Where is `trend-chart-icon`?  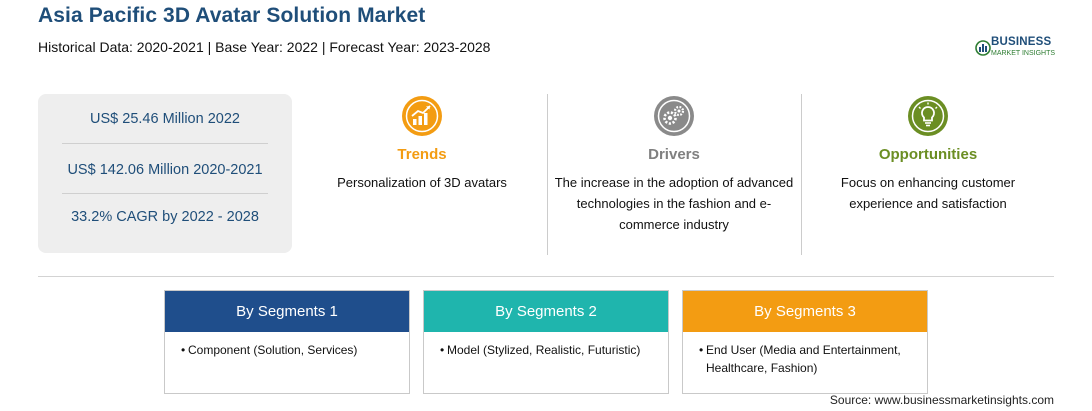 trend-chart-icon is located at coordinates (422, 116).